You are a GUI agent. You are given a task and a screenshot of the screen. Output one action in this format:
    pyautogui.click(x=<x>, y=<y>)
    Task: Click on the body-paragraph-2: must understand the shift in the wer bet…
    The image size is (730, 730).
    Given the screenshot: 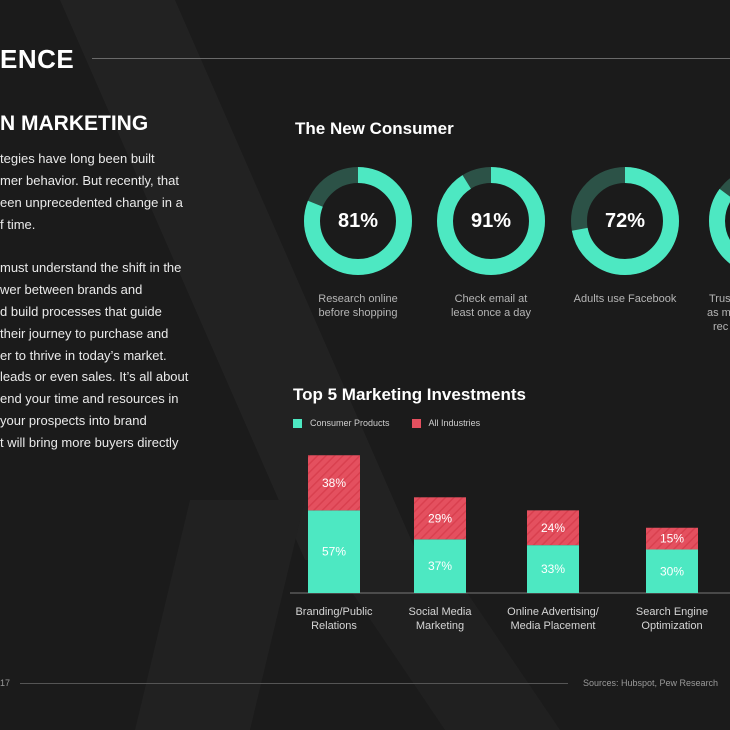 What is the action you would take?
    pyautogui.click(x=107, y=312)
    